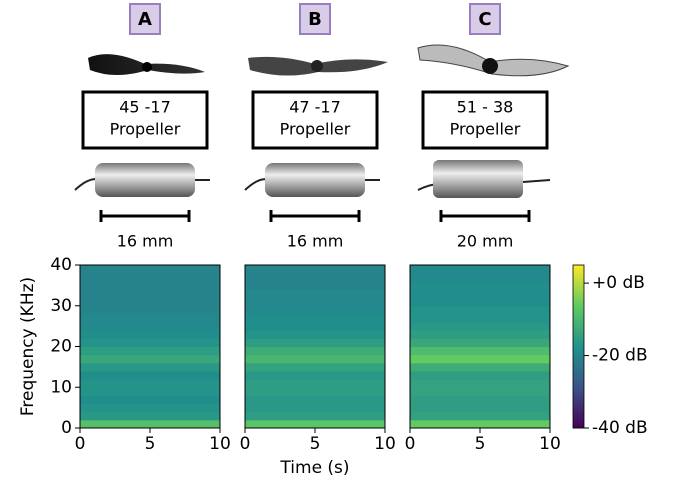 Image resolution: width=675 pixels, height=489 pixels. Describe the element at coordinates (146, 64) in the screenshot. I see `propeller-image` at that location.